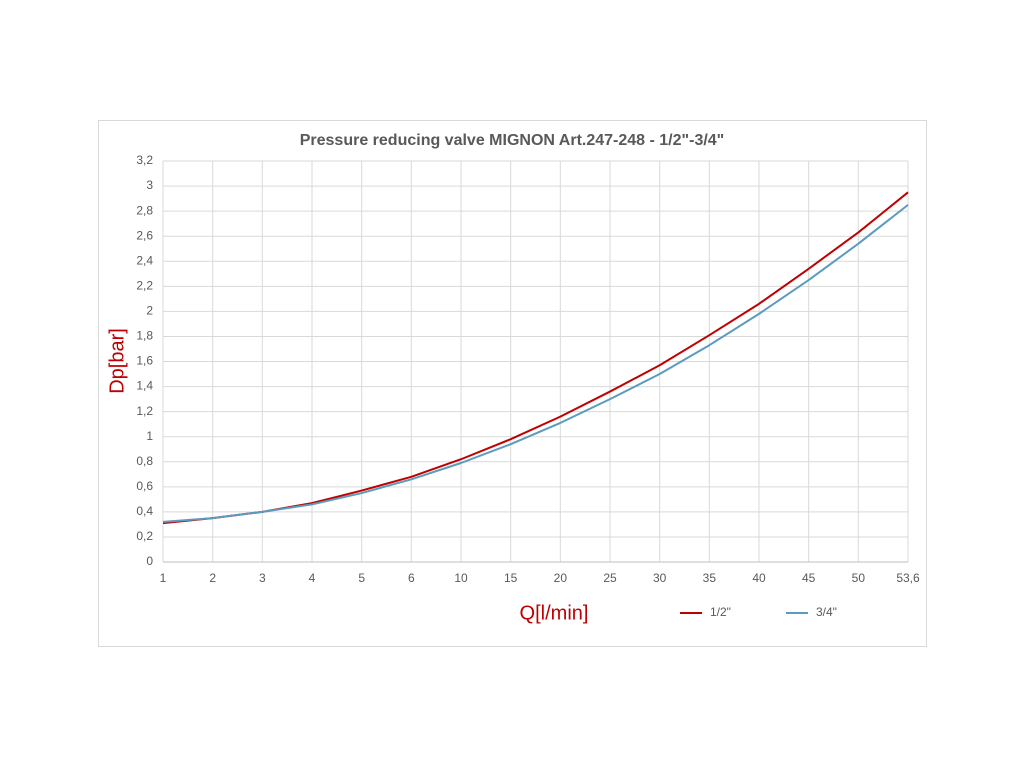 Image resolution: width=1024 pixels, height=768 pixels. I want to click on y-axis-label: Dp[bar], so click(117, 361).